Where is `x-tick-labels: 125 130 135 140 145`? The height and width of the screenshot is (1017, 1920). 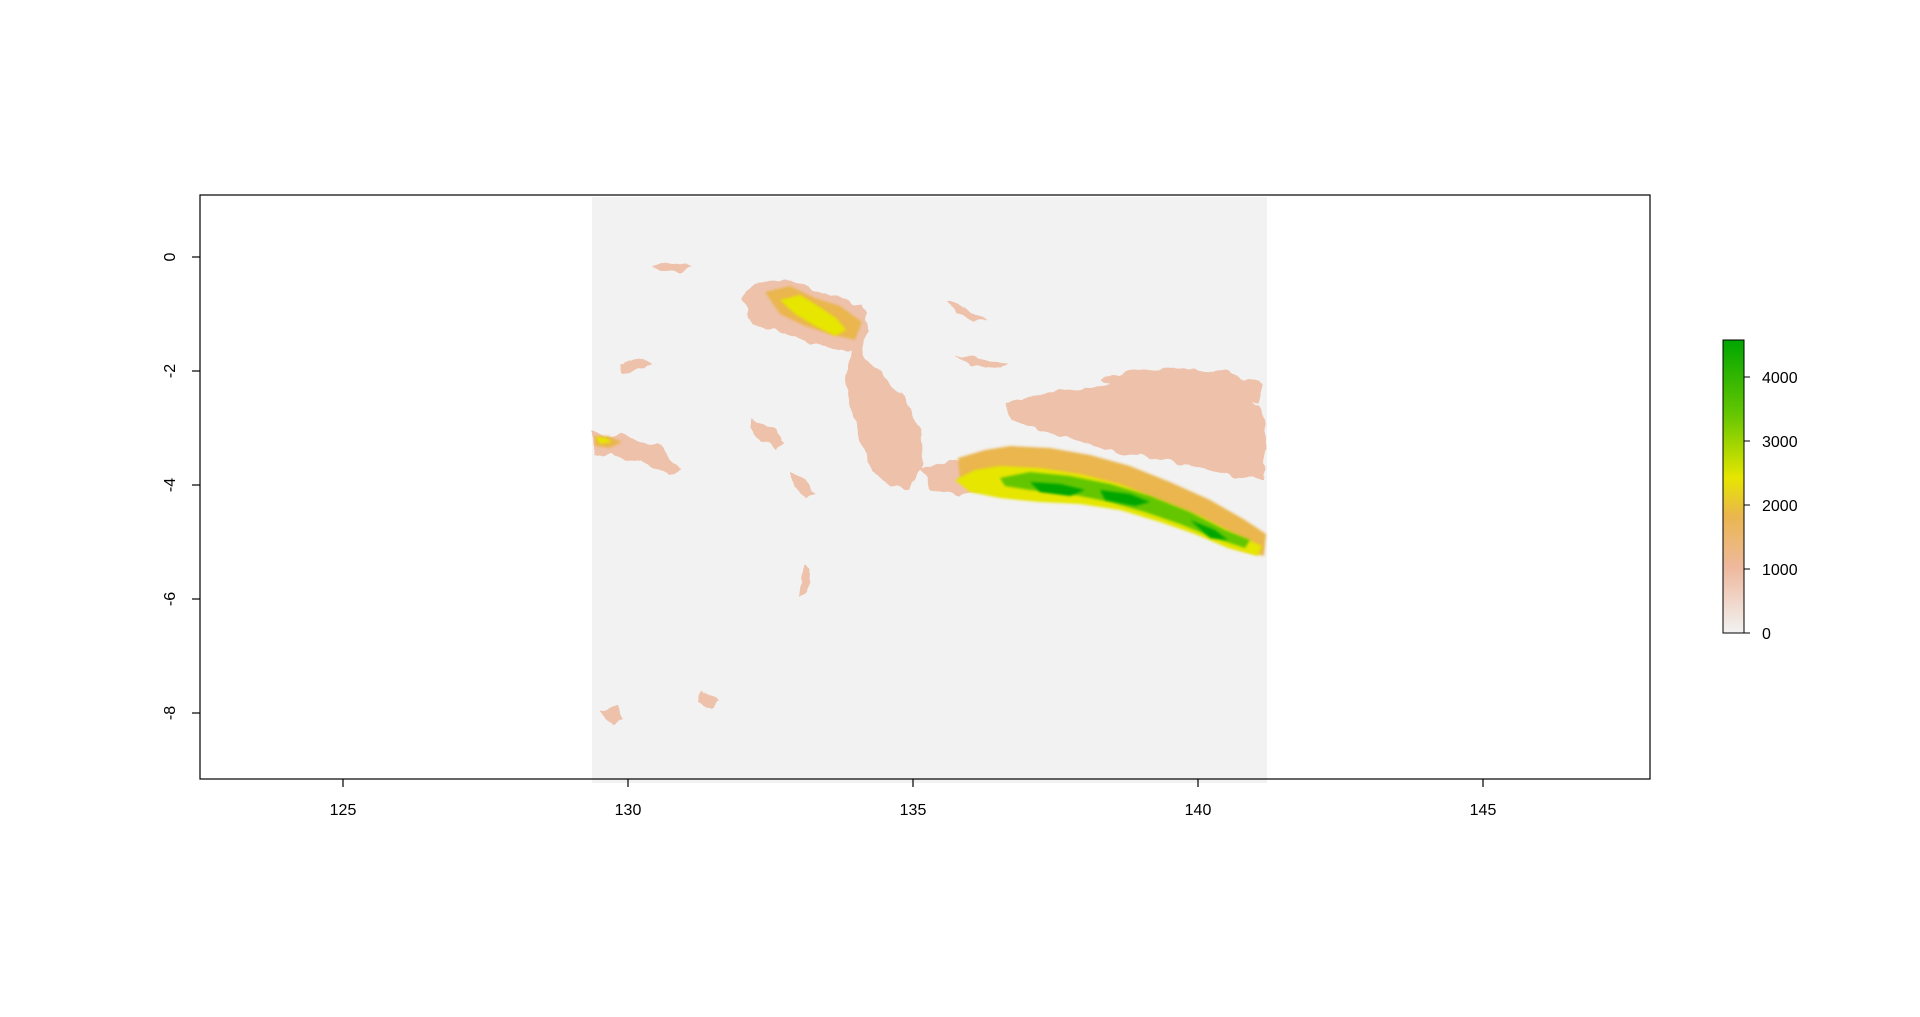
x-tick-labels: 125 130 135 140 145 is located at coordinates (913, 810).